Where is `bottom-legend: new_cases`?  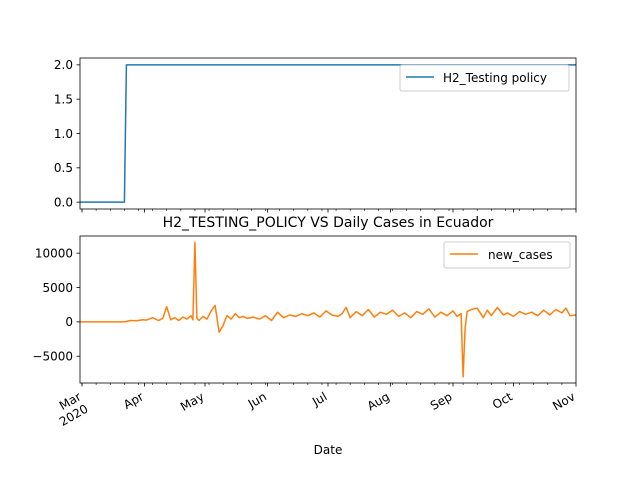 bottom-legend: new_cases is located at coordinates (507, 255).